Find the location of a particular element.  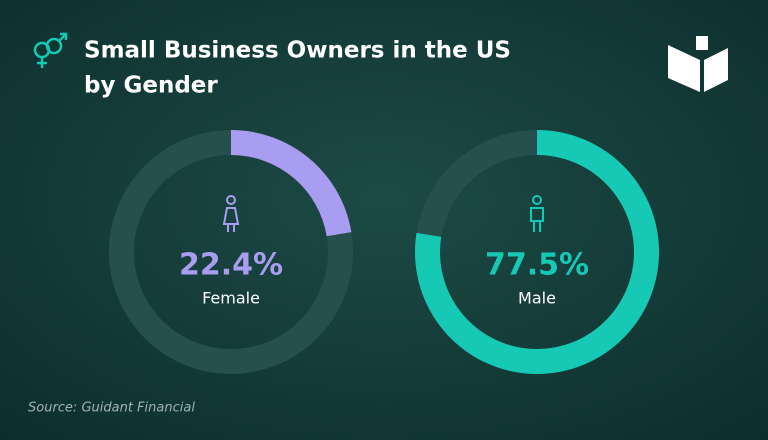

value-label: 22.4% is located at coordinates (231, 265).